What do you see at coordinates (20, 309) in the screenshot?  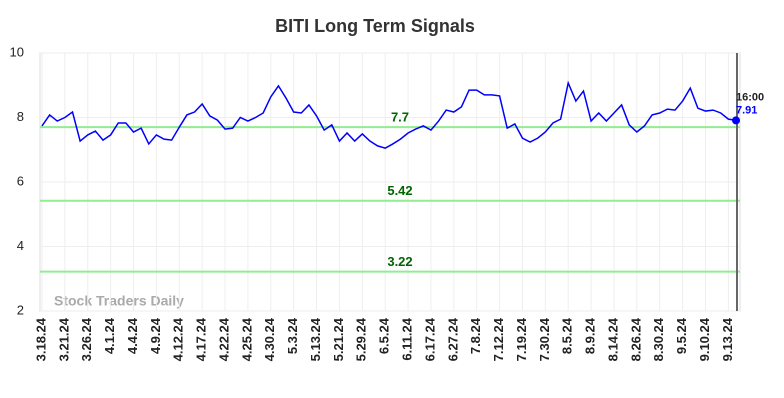 I see `y-tick-label: 2` at bounding box center [20, 309].